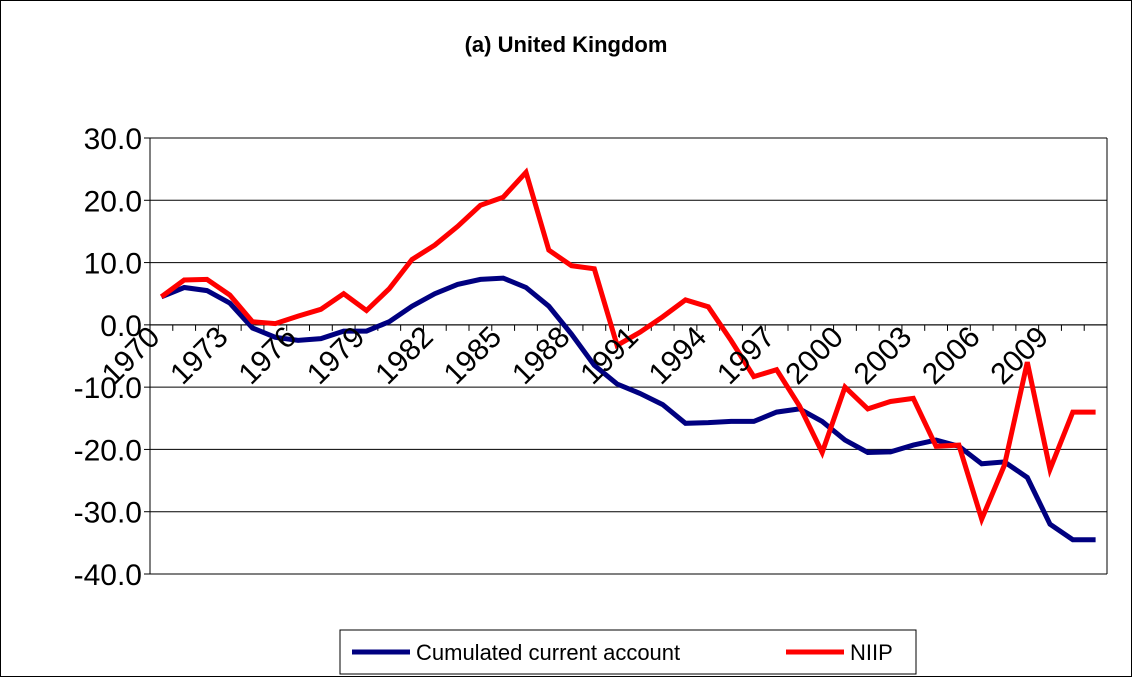  What do you see at coordinates (113, 201) in the screenshot?
I see `y-tick-label: 20.0` at bounding box center [113, 201].